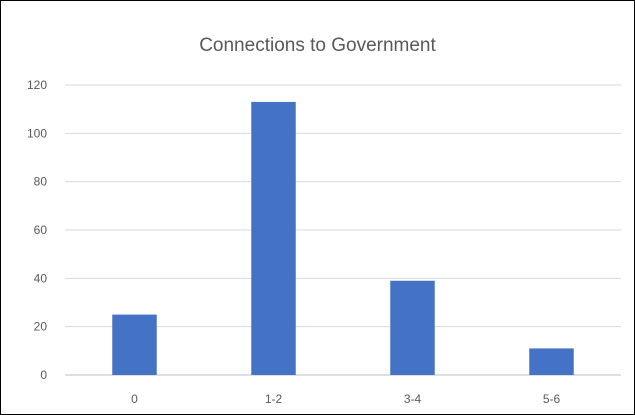  What do you see at coordinates (317, 45) in the screenshot?
I see `chart-title: Connections to Government` at bounding box center [317, 45].